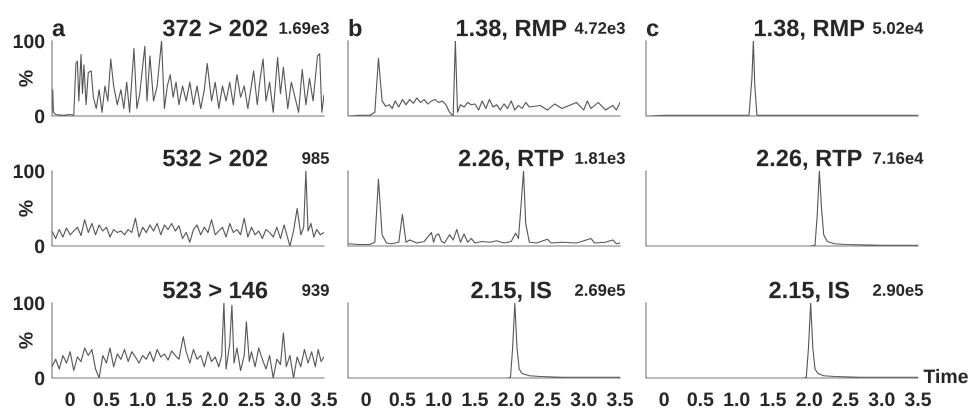  Describe the element at coordinates (356, 27) in the screenshot. I see `text: b` at that location.